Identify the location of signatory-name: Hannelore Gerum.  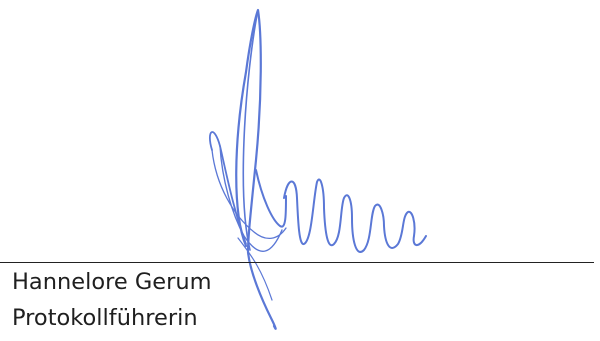
(112, 282).